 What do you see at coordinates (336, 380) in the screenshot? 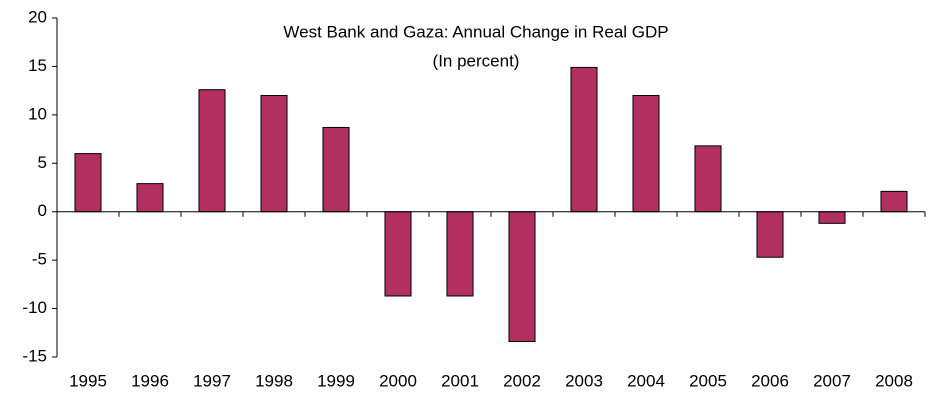
I see `x-tick-label: 1999` at bounding box center [336, 380].